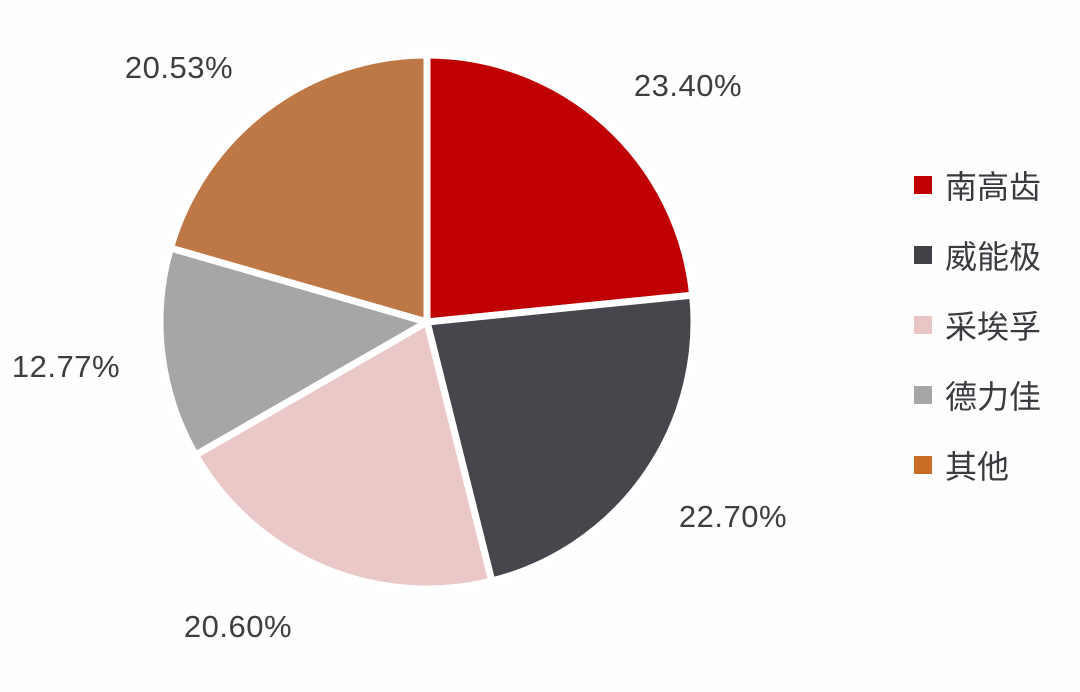 Image resolution: width=1080 pixels, height=692 pixels. What do you see at coordinates (560, 188) in the screenshot?
I see `pie-slice-nangaochi` at bounding box center [560, 188].